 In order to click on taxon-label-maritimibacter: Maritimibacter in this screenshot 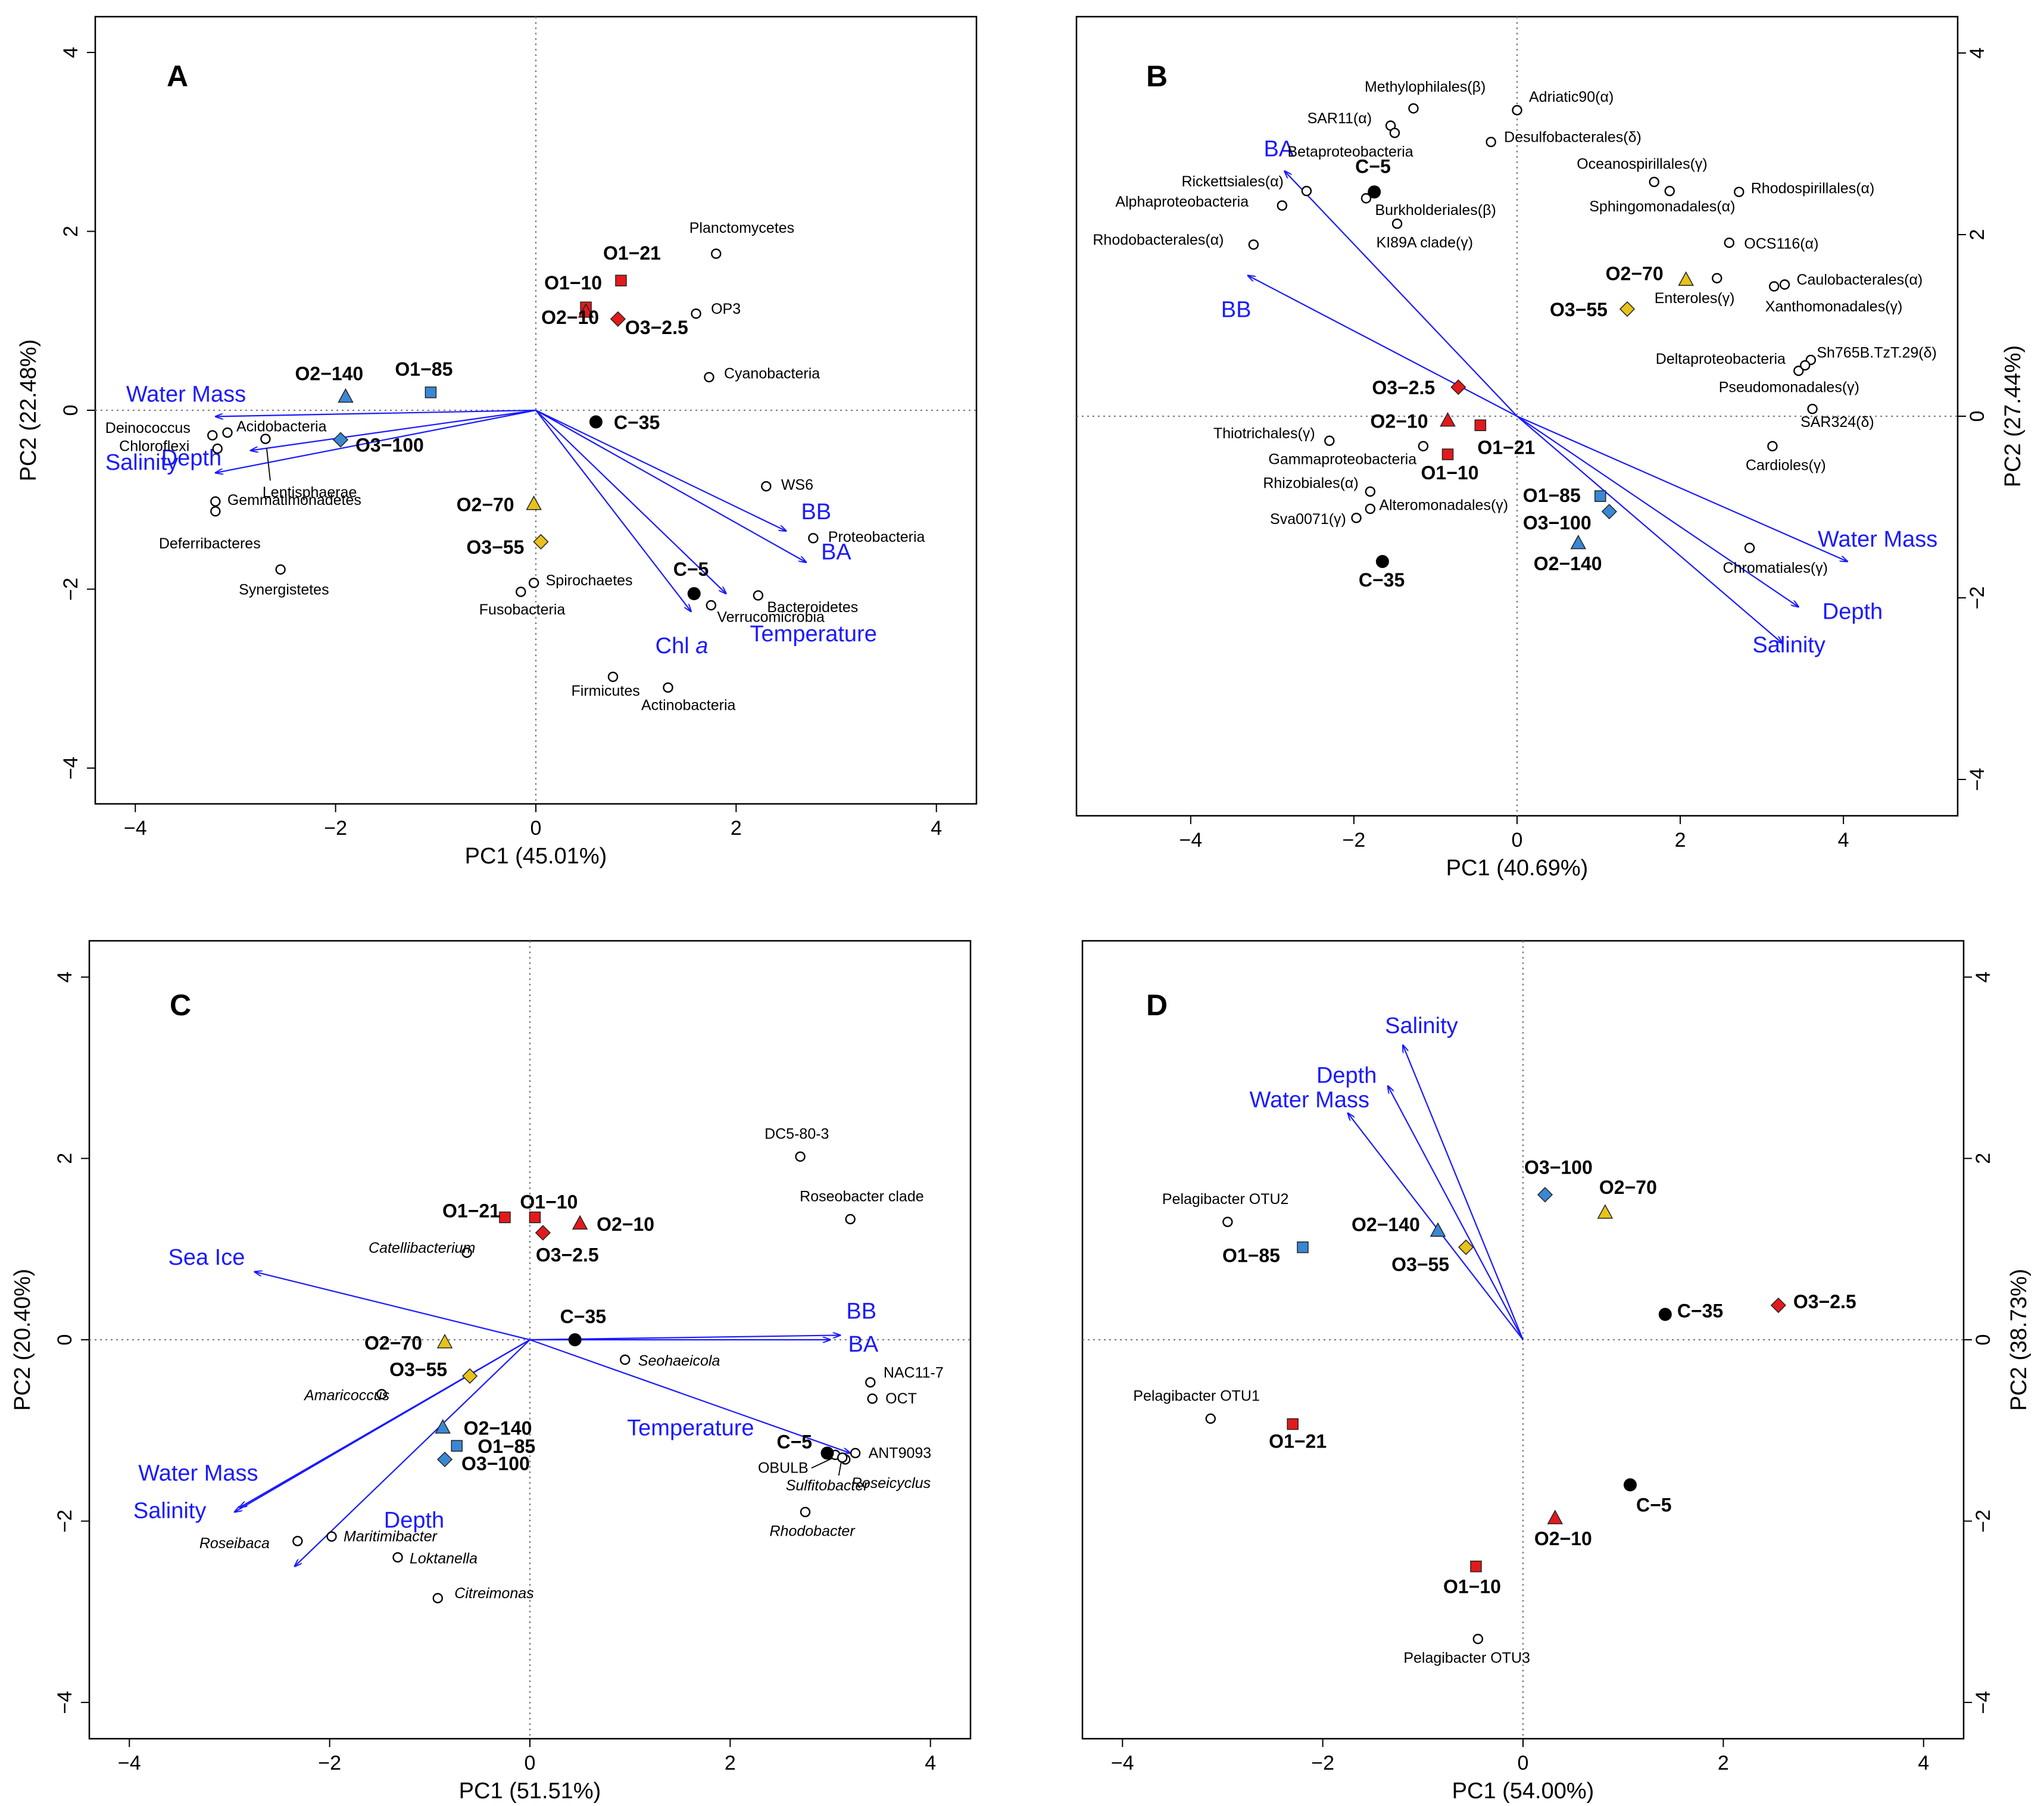, I will do `click(391, 1536)`.